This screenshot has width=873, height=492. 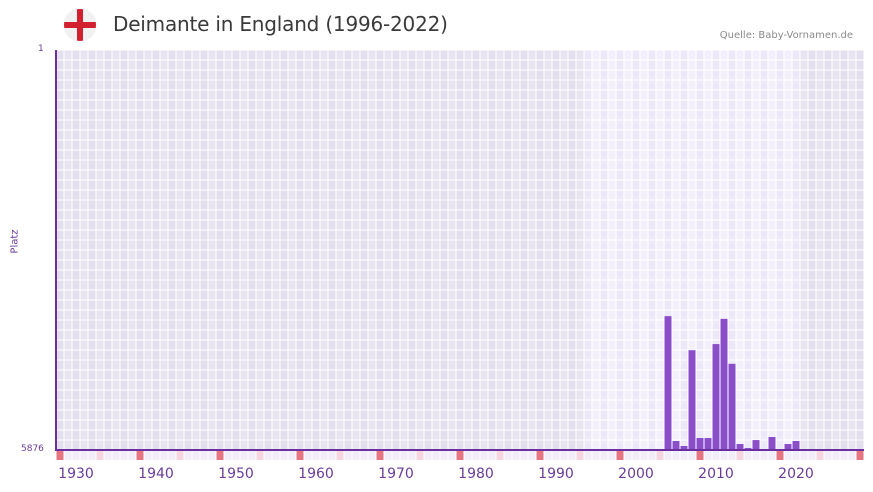 I want to click on x-tick-label: 1940, so click(x=156, y=474).